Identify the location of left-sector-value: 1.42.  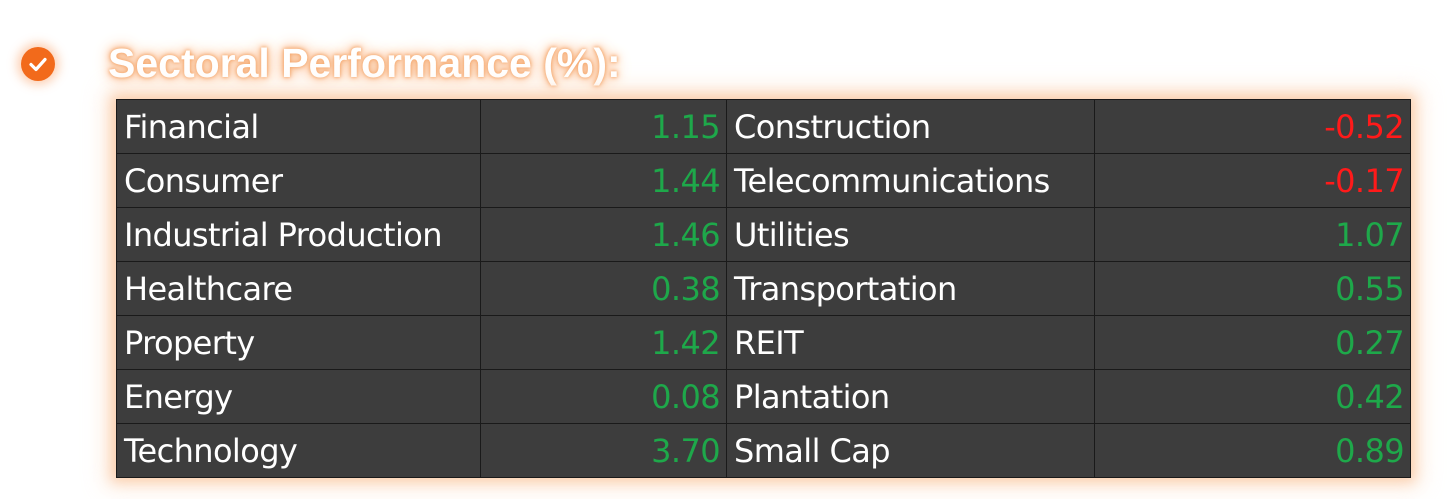
(603, 342).